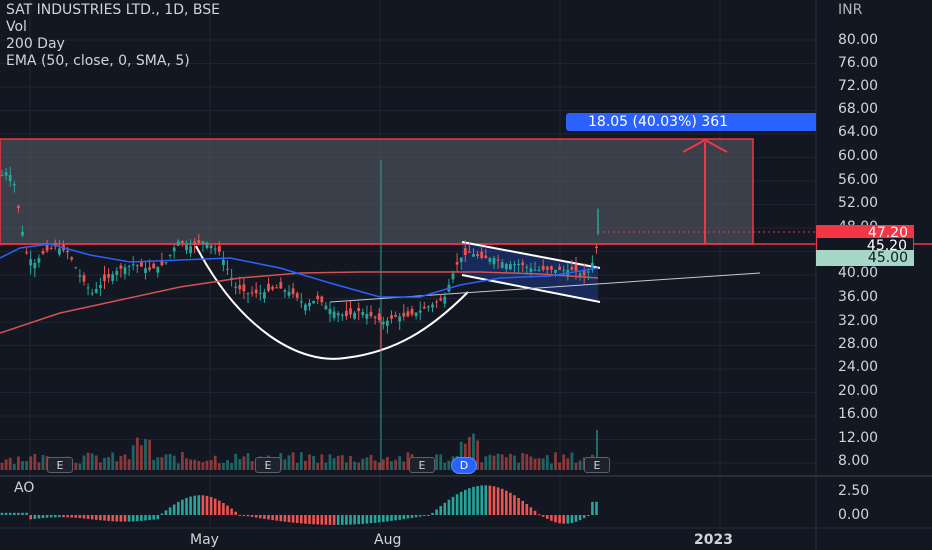  I want to click on ao-indicator-label: AO, so click(24, 488).